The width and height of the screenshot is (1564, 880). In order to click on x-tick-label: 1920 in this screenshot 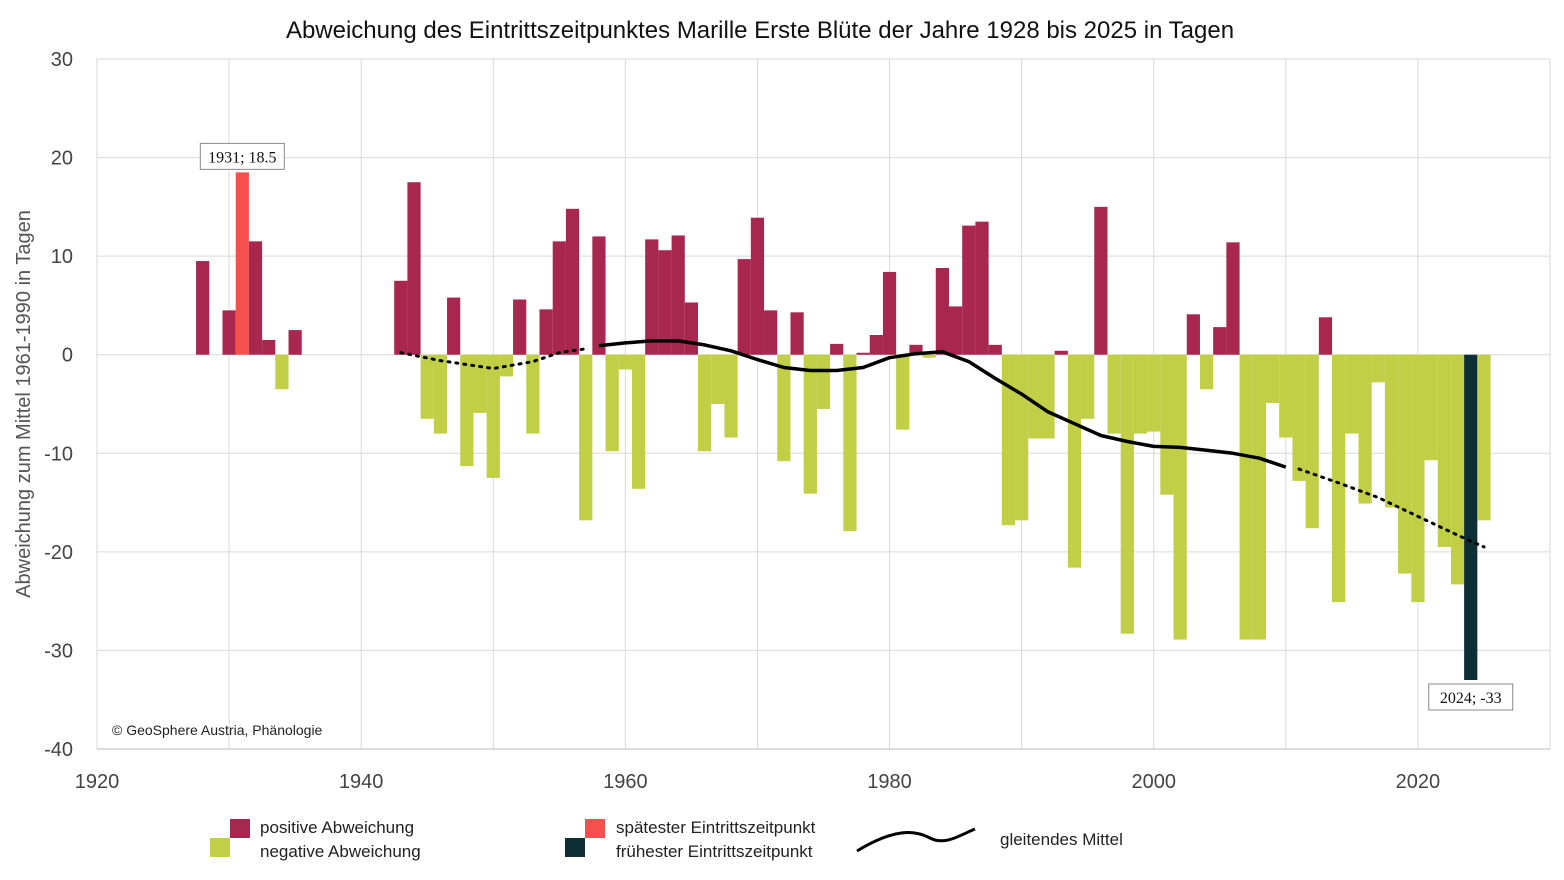, I will do `click(97, 782)`.